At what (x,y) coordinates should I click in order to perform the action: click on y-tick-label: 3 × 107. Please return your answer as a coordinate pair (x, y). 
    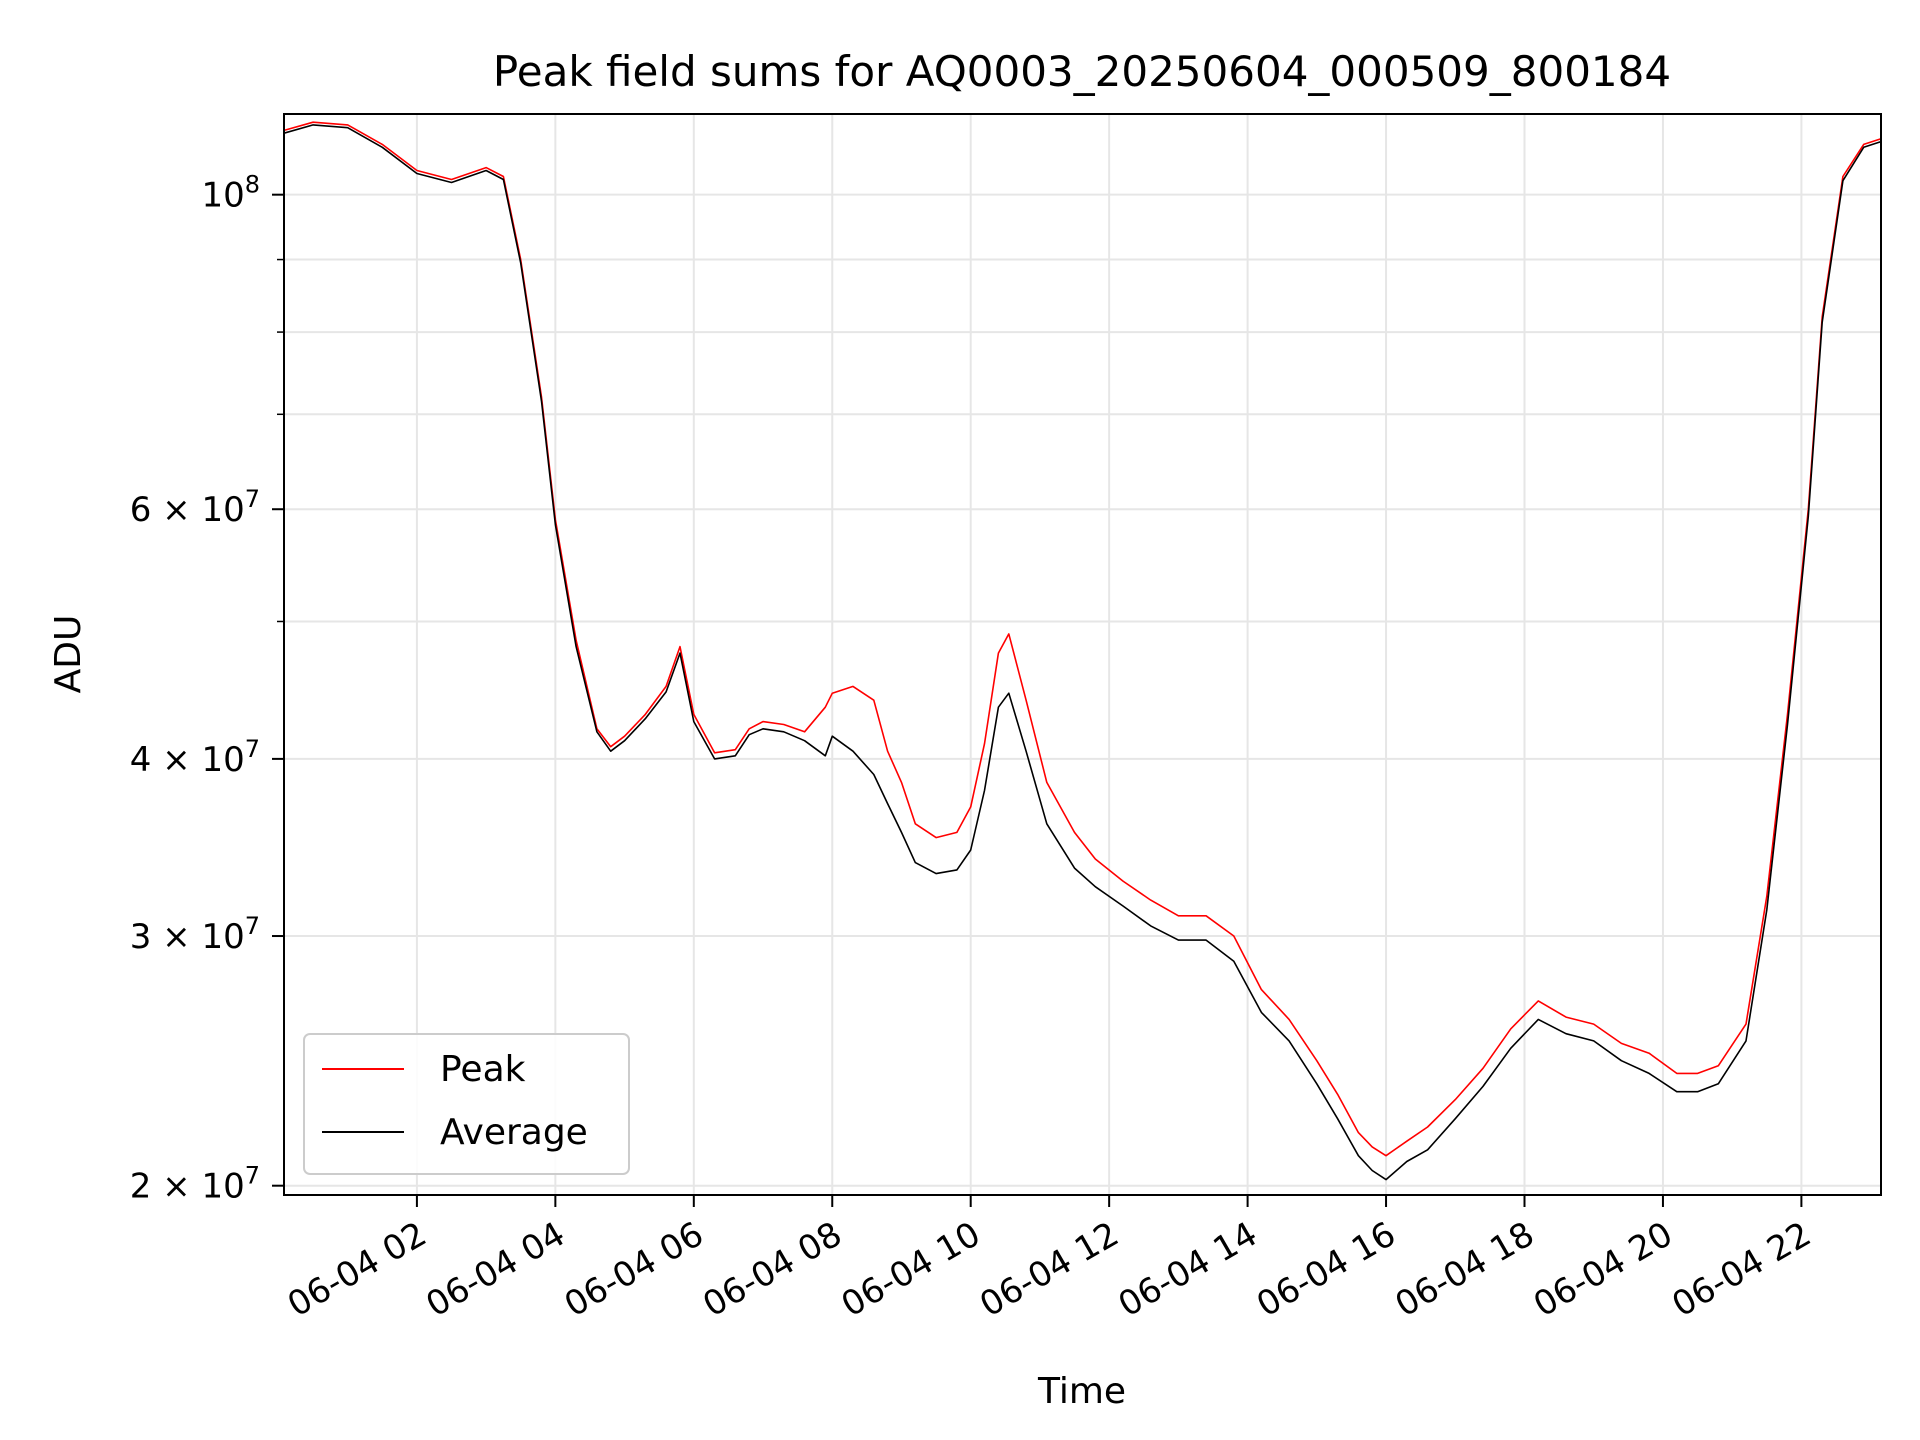
    Looking at the image, I should click on (195, 934).